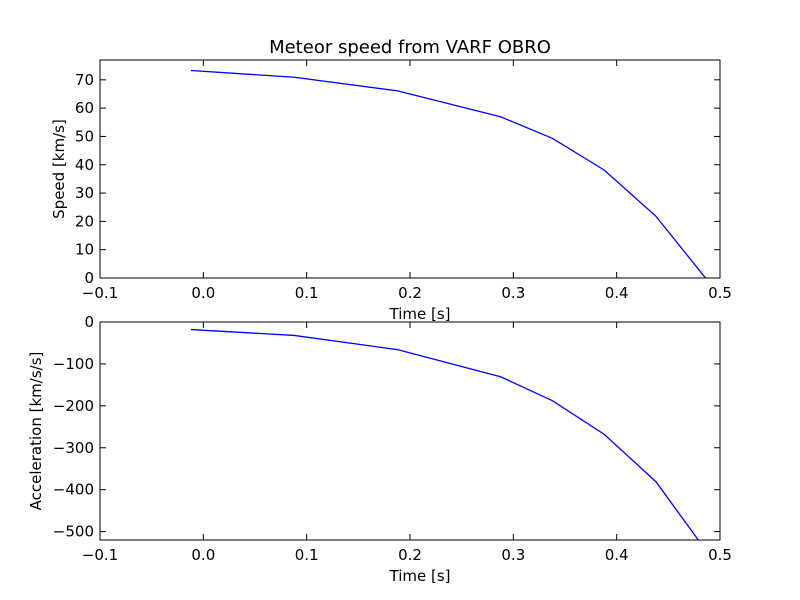 Image resolution: width=800 pixels, height=600 pixels. Describe the element at coordinates (89, 322) in the screenshot. I see `acceleration-y-tick-label: 0` at that location.